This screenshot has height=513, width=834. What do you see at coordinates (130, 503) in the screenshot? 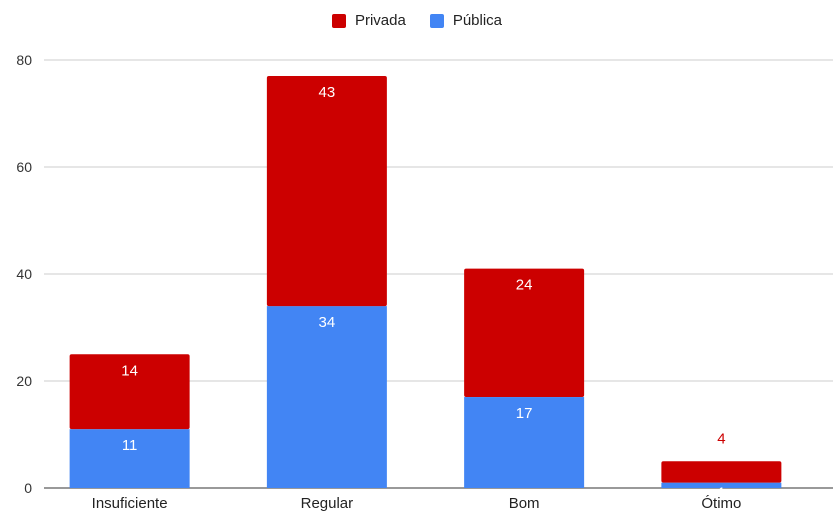
I see `x-tick-label-insuficiente: Insuficiente` at bounding box center [130, 503].